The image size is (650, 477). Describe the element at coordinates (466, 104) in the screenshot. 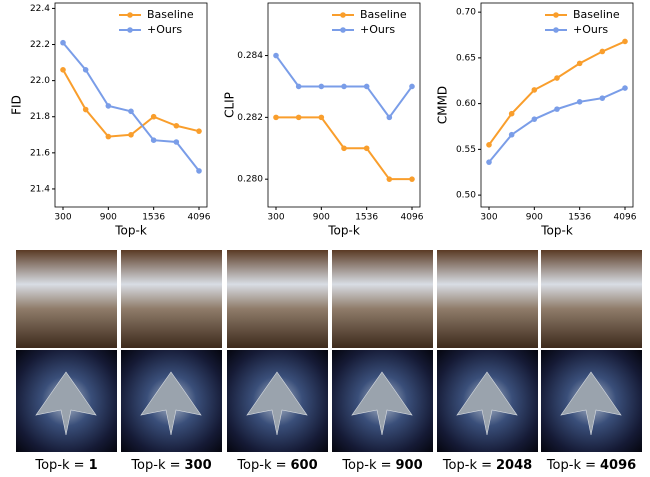

I see `y-tick-label: 0.60` at that location.